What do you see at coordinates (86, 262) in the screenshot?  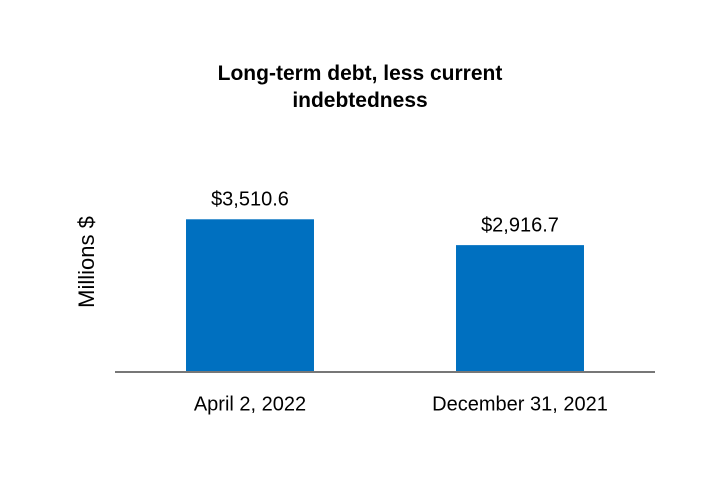 I see `y-axis-label: Millions $` at bounding box center [86, 262].